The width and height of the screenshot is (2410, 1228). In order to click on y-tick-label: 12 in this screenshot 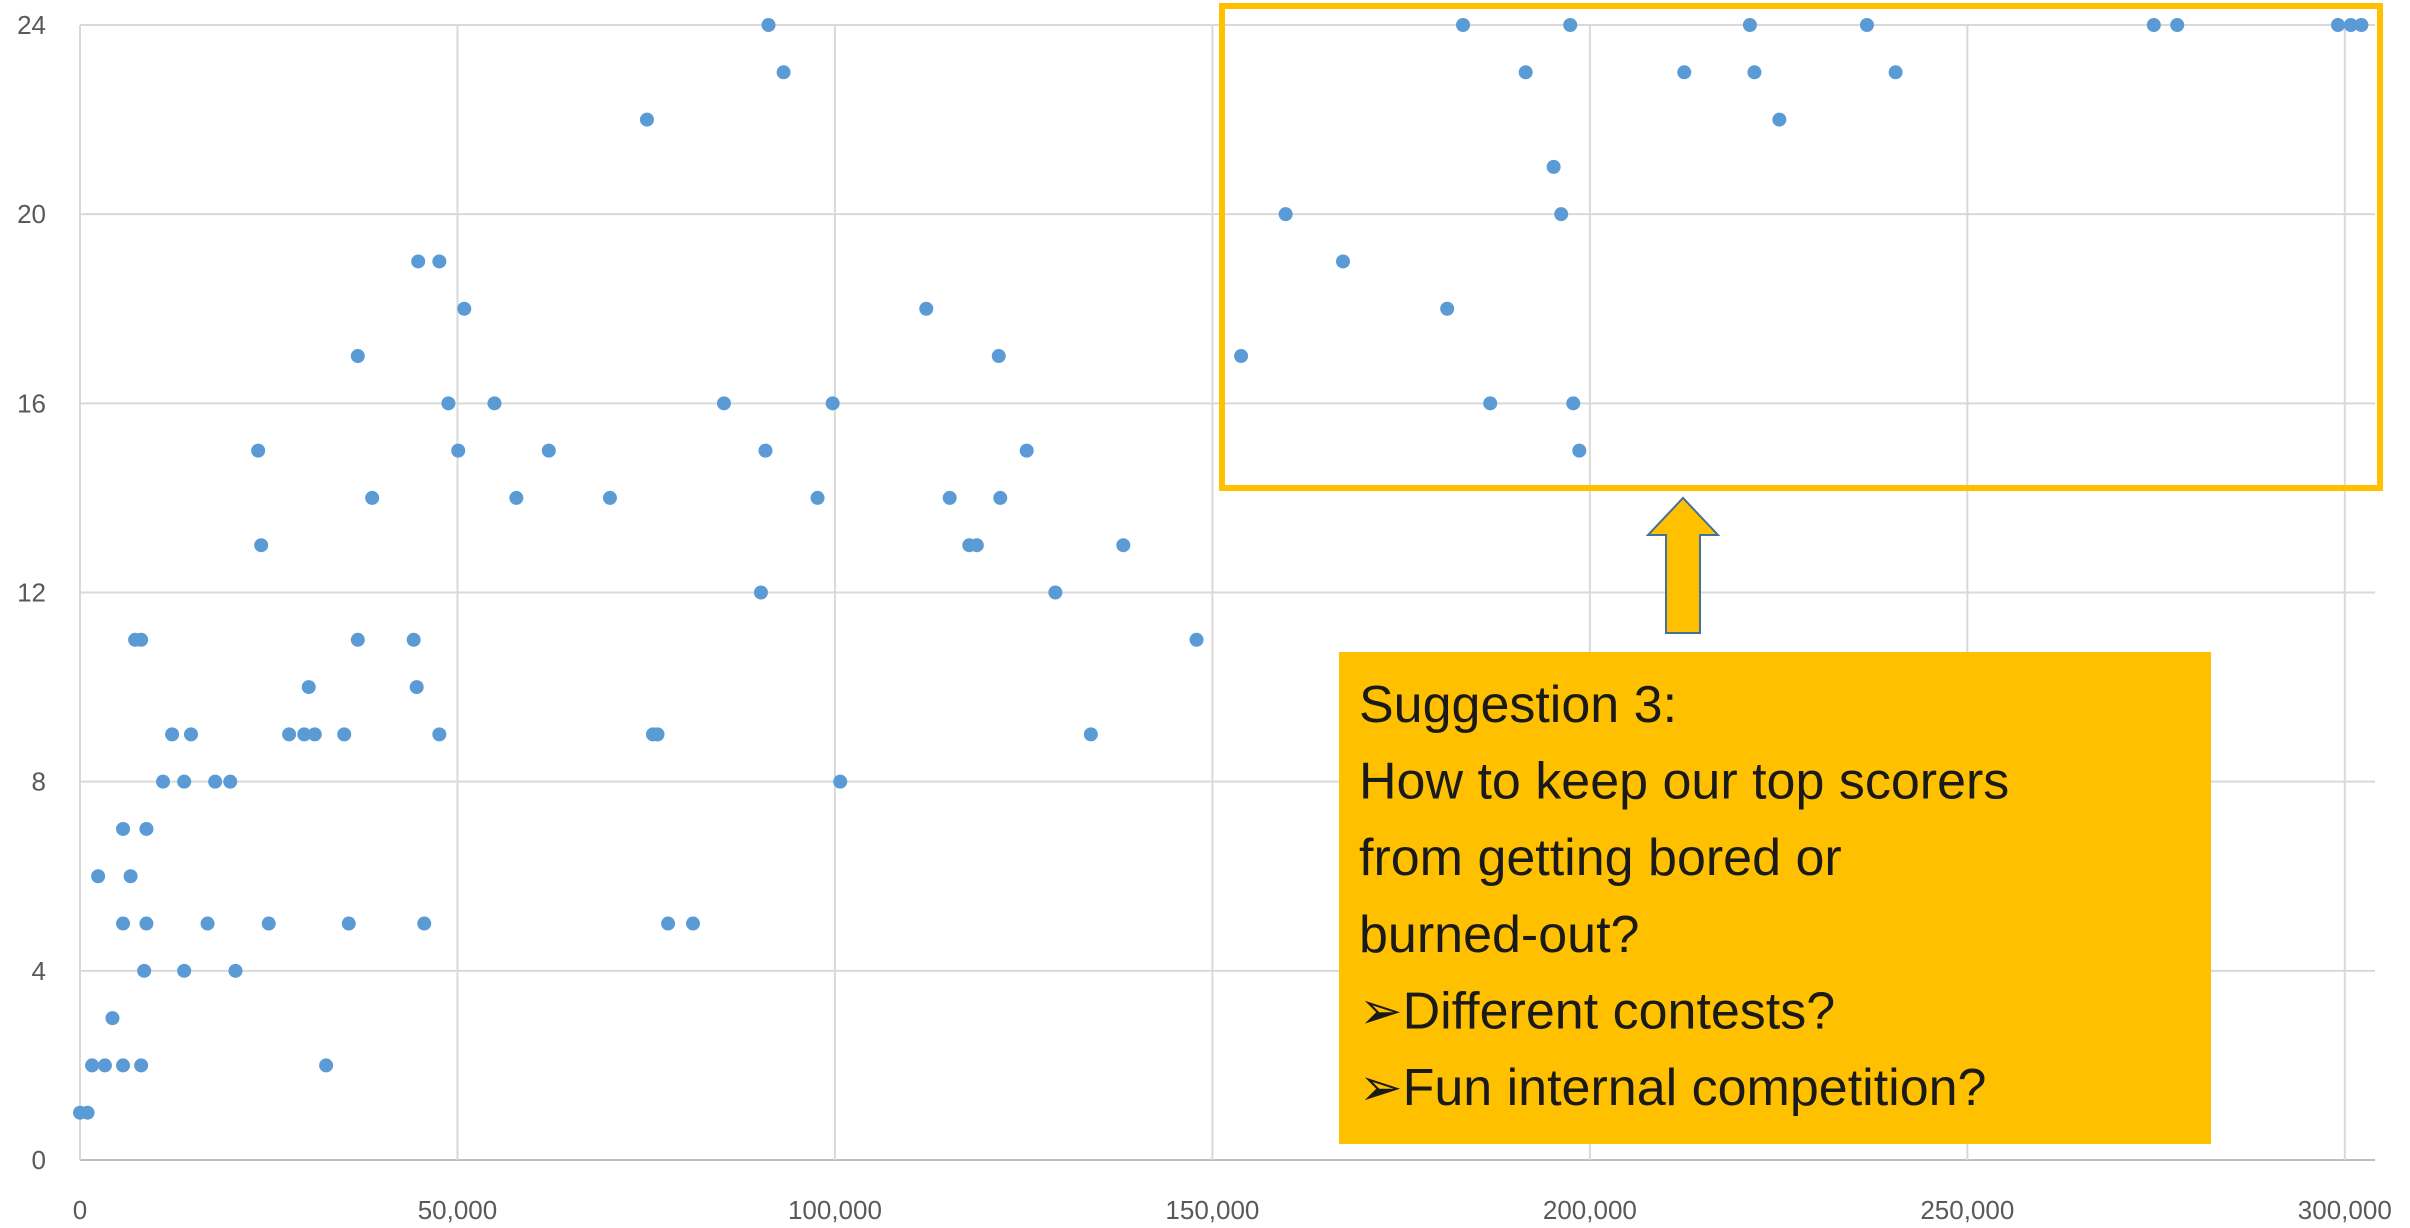, I will do `click(31, 593)`.